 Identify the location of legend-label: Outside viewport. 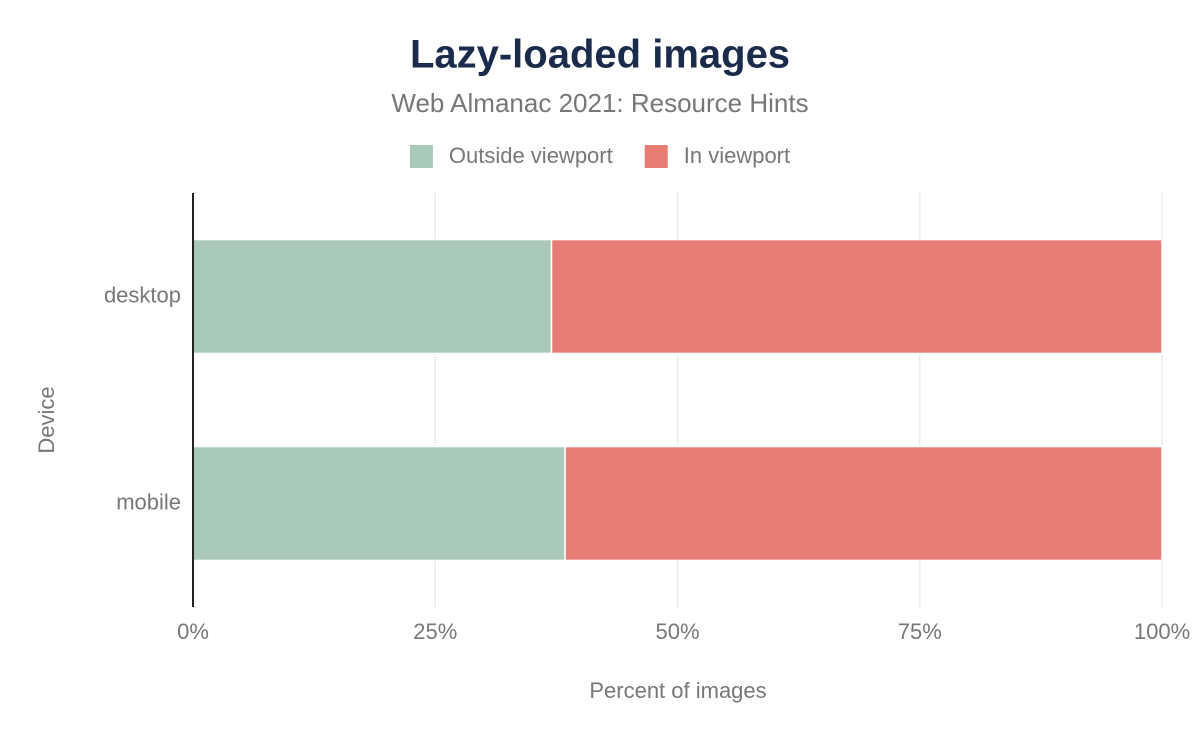
(531, 155).